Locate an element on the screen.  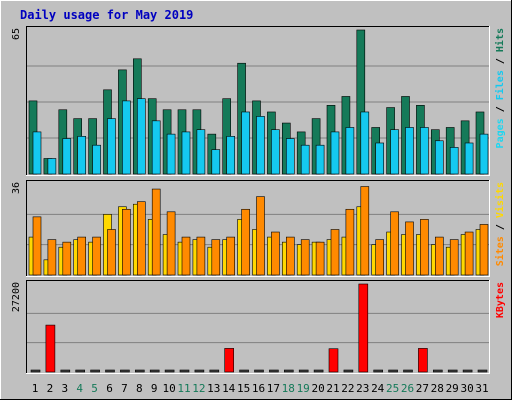
x-tick-label-day-8: 8 is located at coordinates (139, 388).